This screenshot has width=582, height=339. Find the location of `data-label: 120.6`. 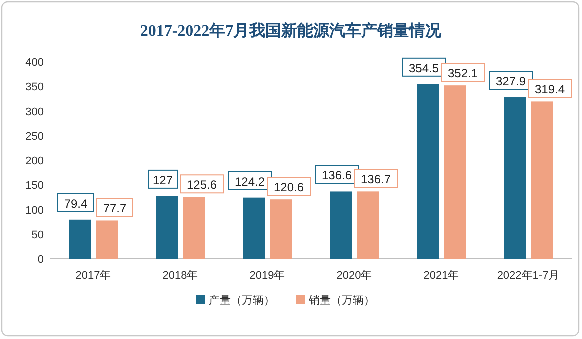

data-label: 120.6 is located at coordinates (289, 187).